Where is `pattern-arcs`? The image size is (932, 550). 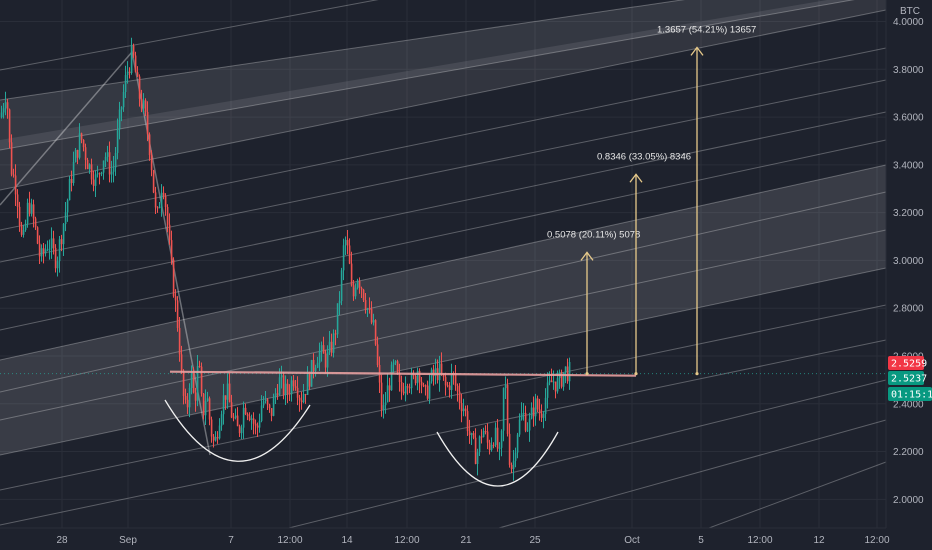
pattern-arcs is located at coordinates (361, 443).